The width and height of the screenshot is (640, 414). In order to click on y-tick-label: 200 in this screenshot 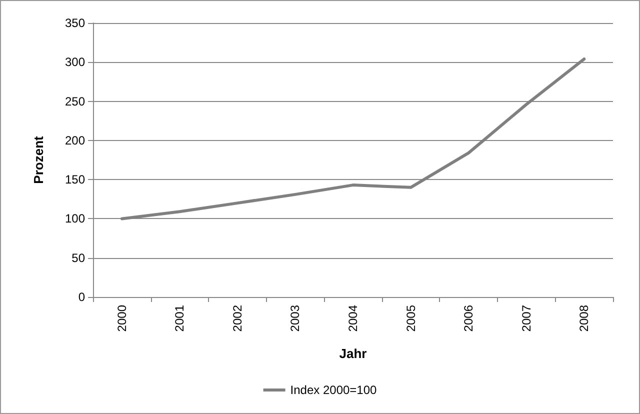, I will do `click(75, 140)`.